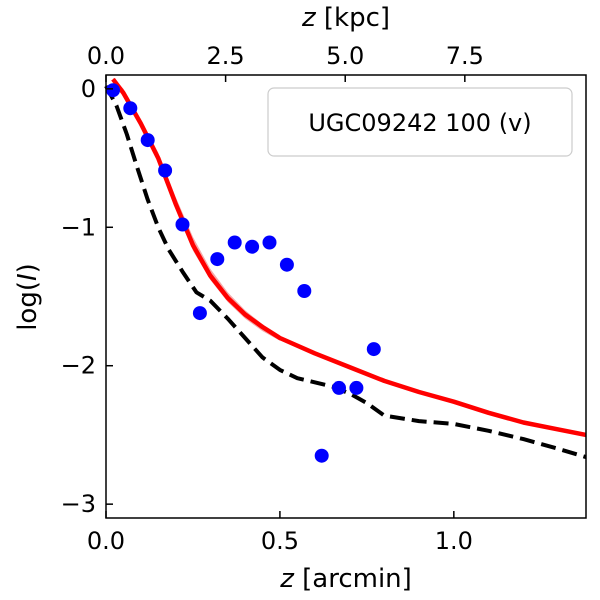  I want to click on y-tick-label: −3, so click(78, 504).